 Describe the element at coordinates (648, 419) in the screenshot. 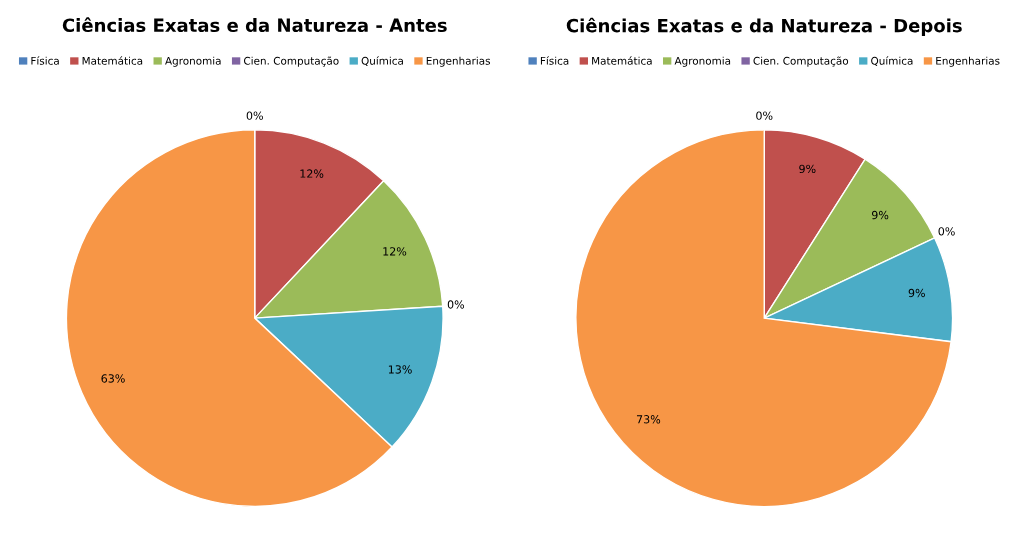

I see `data-label: 73%` at that location.